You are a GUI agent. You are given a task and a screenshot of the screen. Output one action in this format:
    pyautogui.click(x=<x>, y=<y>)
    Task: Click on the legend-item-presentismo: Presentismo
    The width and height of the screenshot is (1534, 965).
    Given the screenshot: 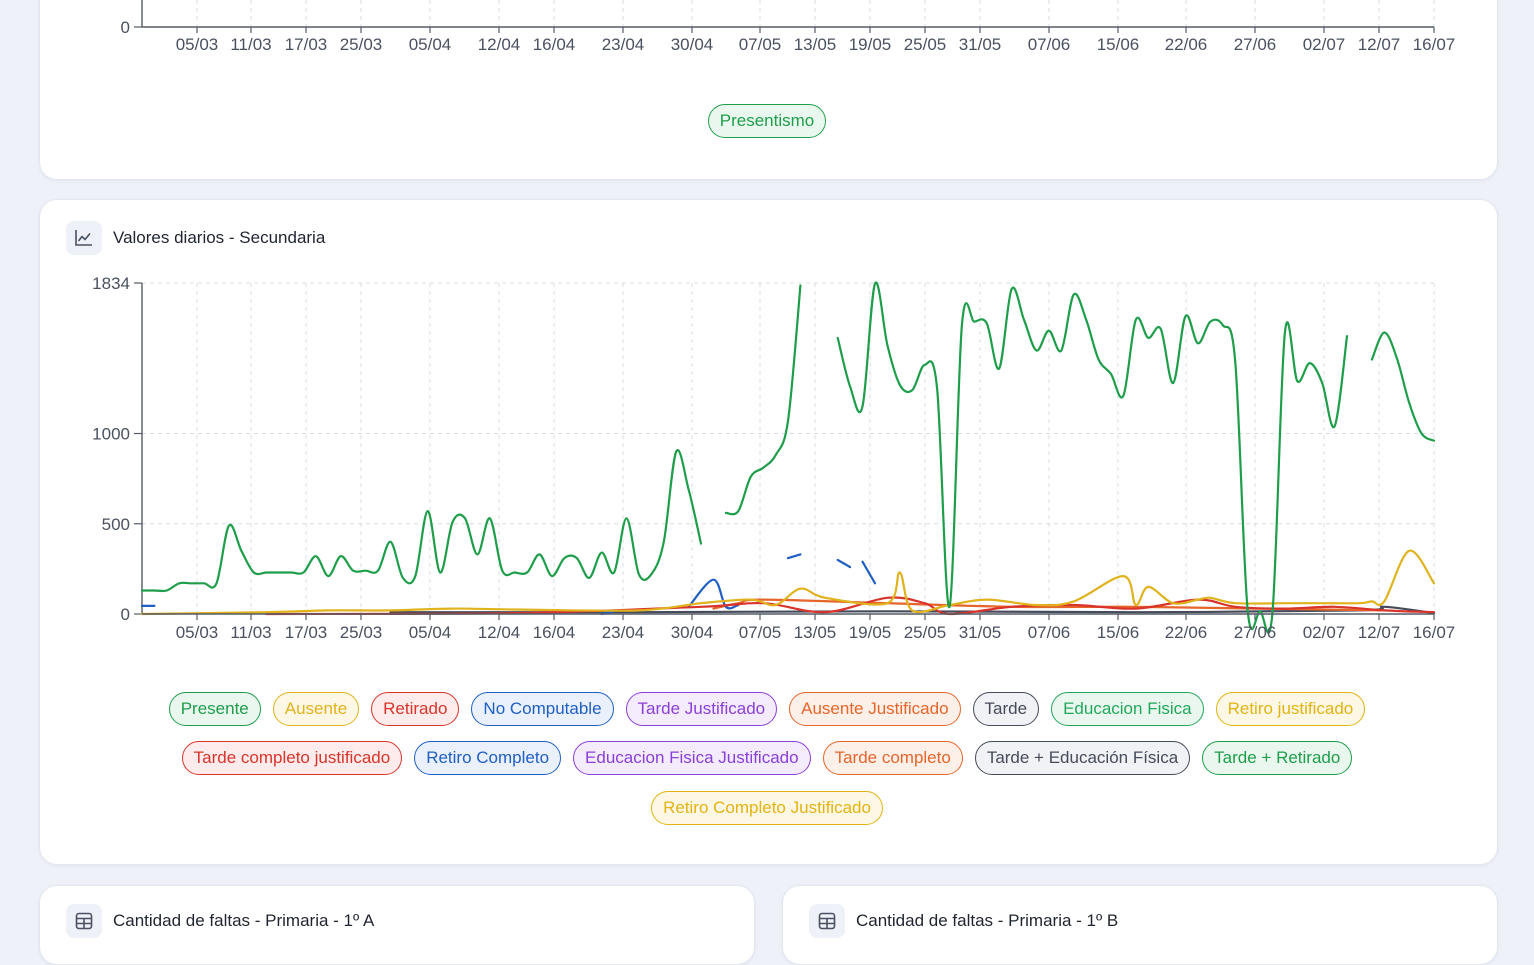 What is the action you would take?
    pyautogui.click(x=767, y=121)
    